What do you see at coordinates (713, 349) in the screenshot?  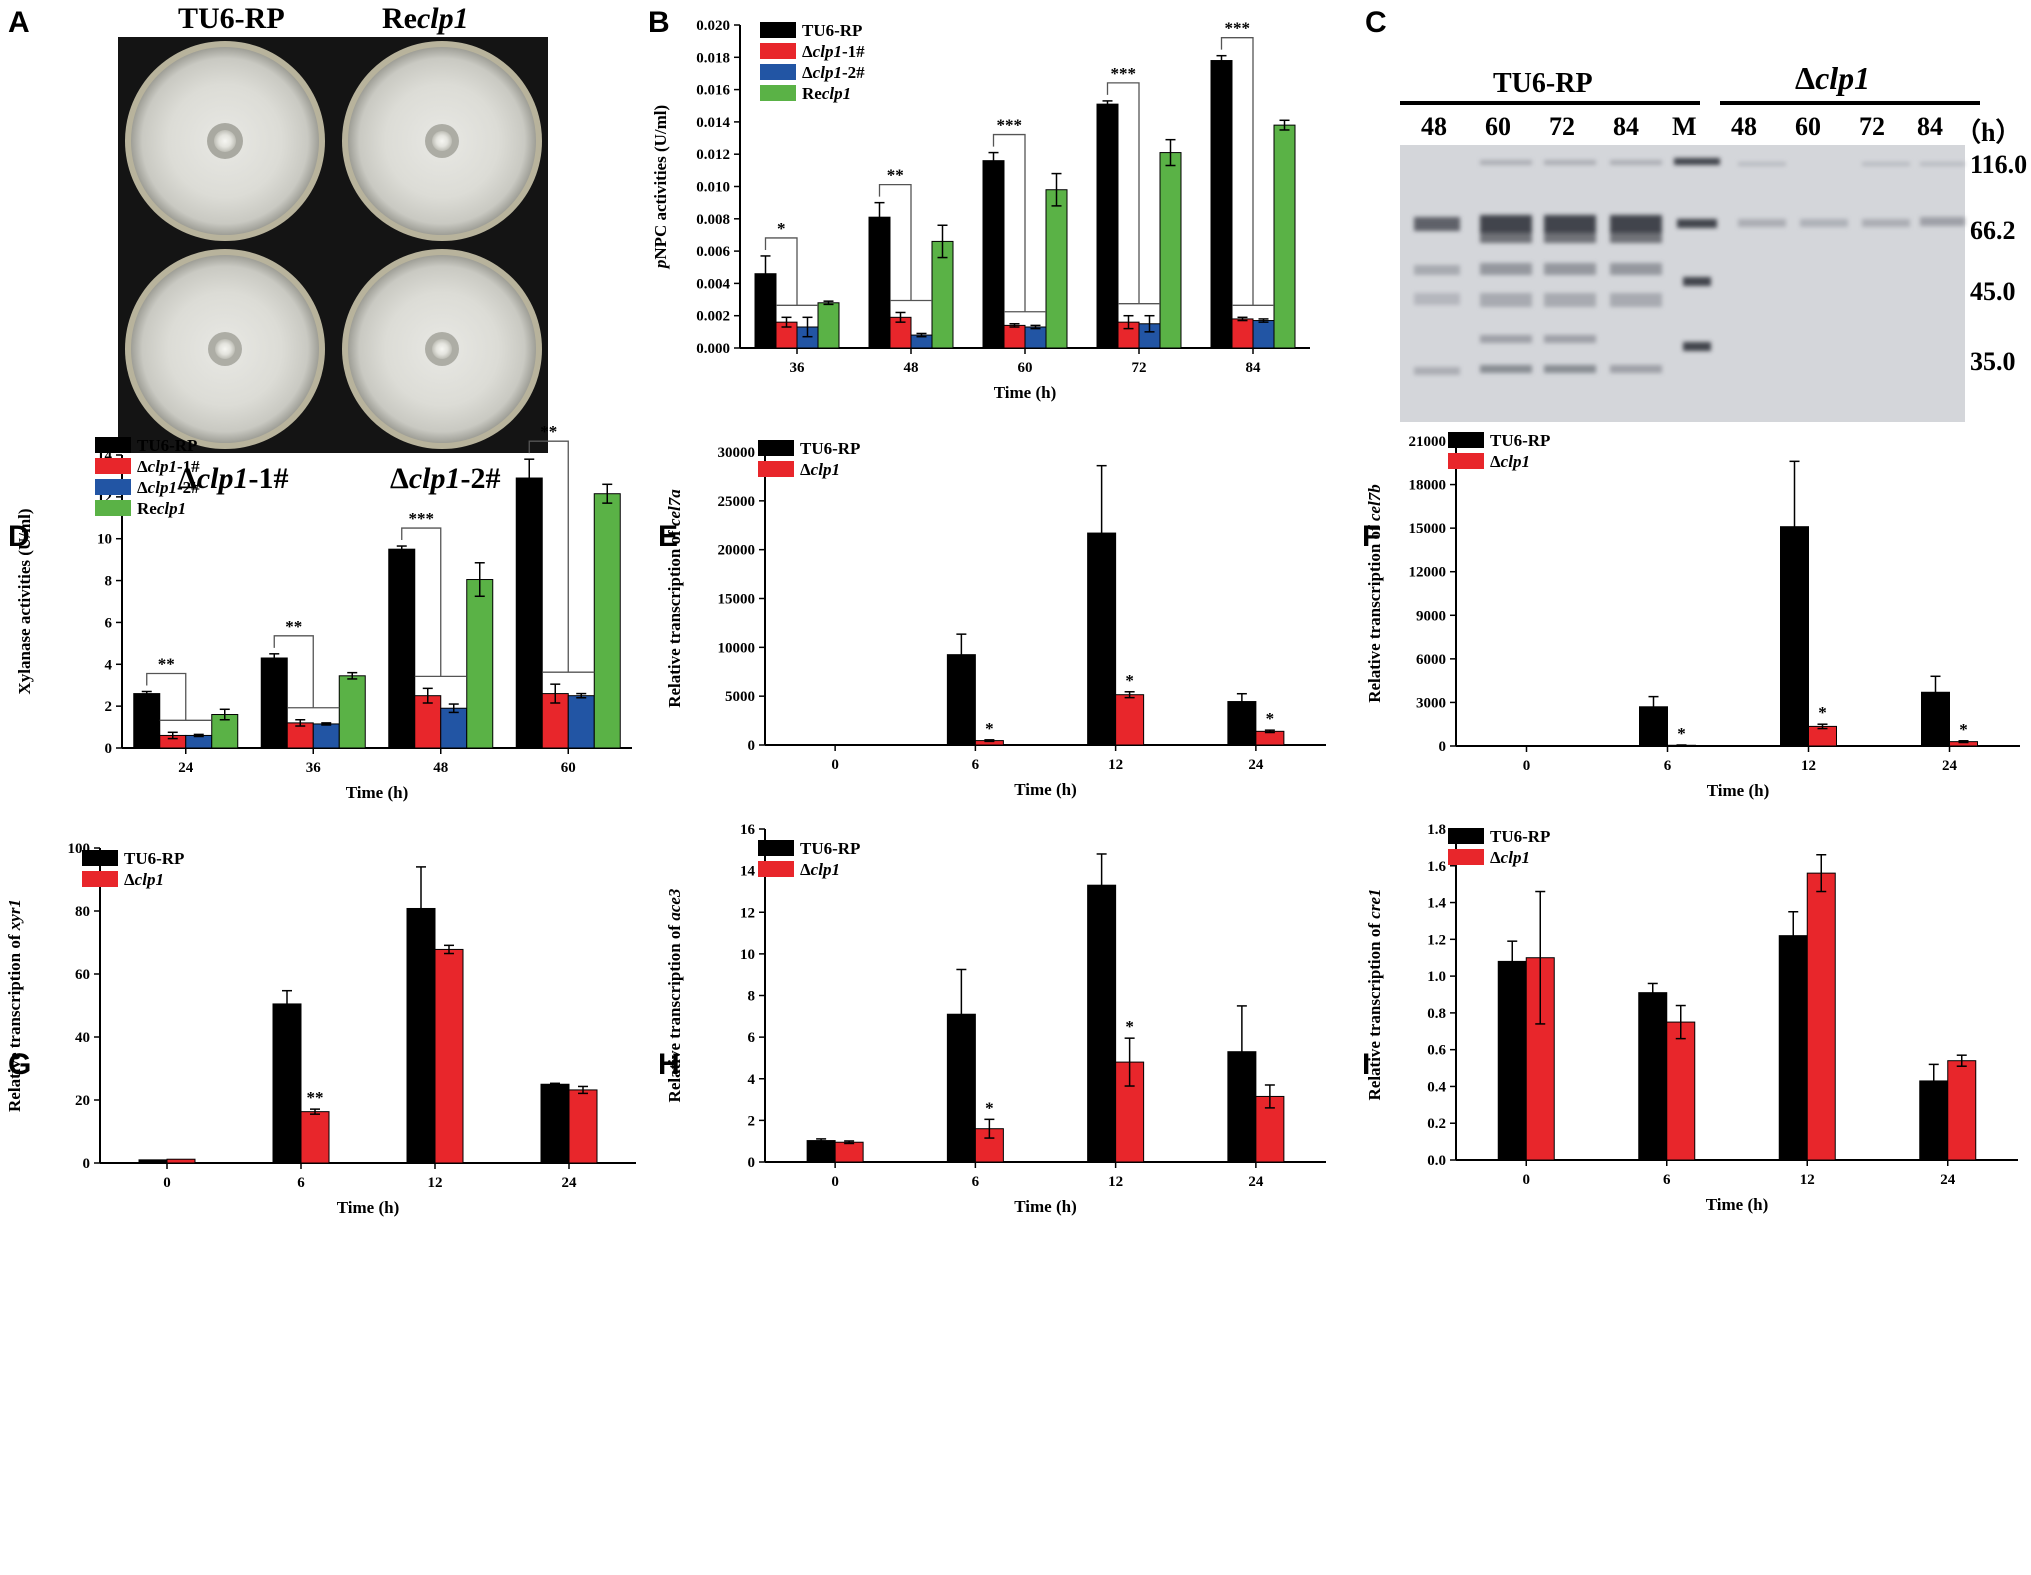 I see `y-tick-label: 0.000` at bounding box center [713, 349].